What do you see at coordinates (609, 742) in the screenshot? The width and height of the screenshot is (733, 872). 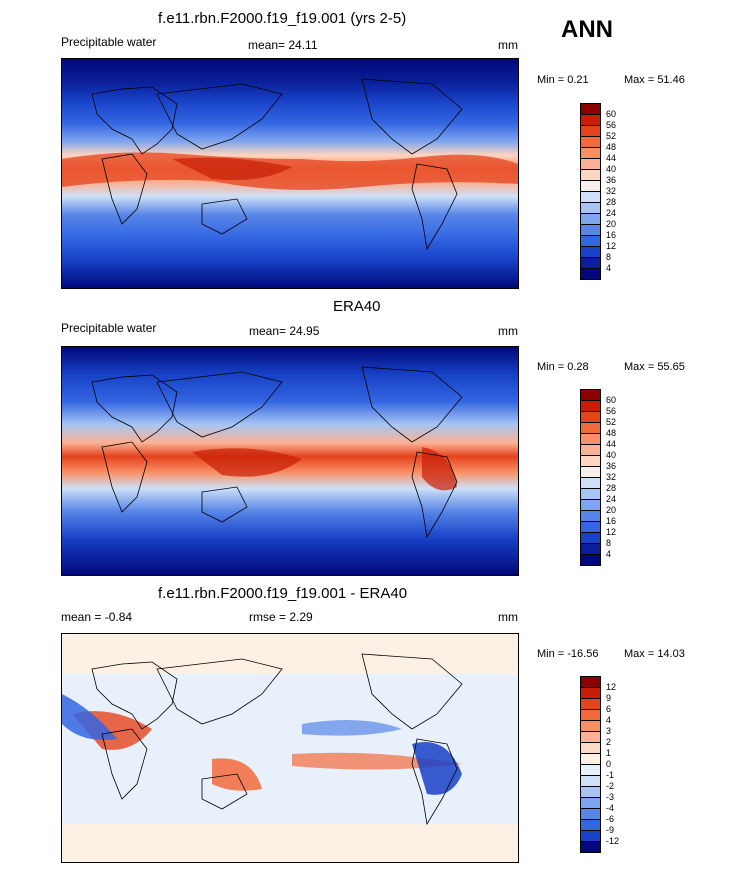 I see `colorbar-tick-label: 2` at bounding box center [609, 742].